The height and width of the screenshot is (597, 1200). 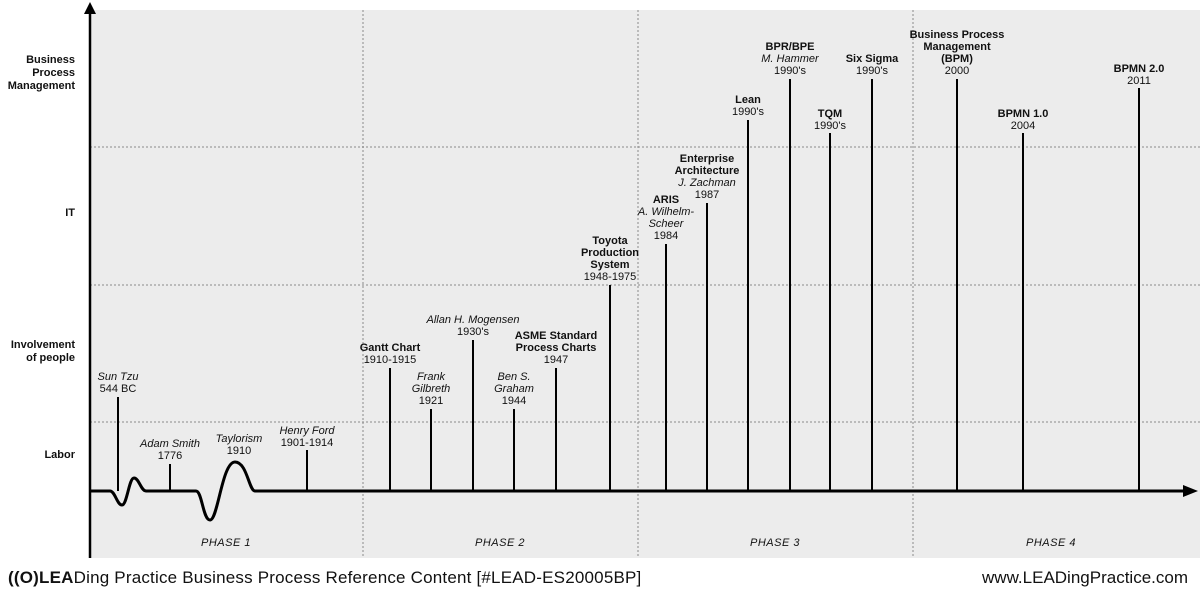 What do you see at coordinates (42, 351) in the screenshot?
I see `y-label-involvement: Involvement of people` at bounding box center [42, 351].